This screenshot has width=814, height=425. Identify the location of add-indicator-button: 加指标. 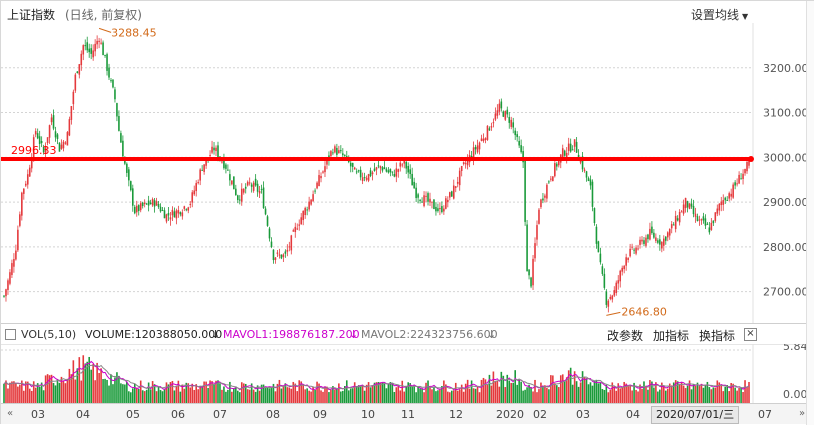
(671, 336).